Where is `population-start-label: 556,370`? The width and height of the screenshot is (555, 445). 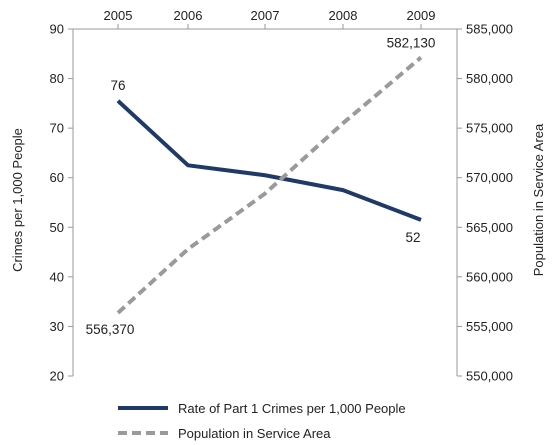 population-start-label: 556,370 is located at coordinates (110, 329).